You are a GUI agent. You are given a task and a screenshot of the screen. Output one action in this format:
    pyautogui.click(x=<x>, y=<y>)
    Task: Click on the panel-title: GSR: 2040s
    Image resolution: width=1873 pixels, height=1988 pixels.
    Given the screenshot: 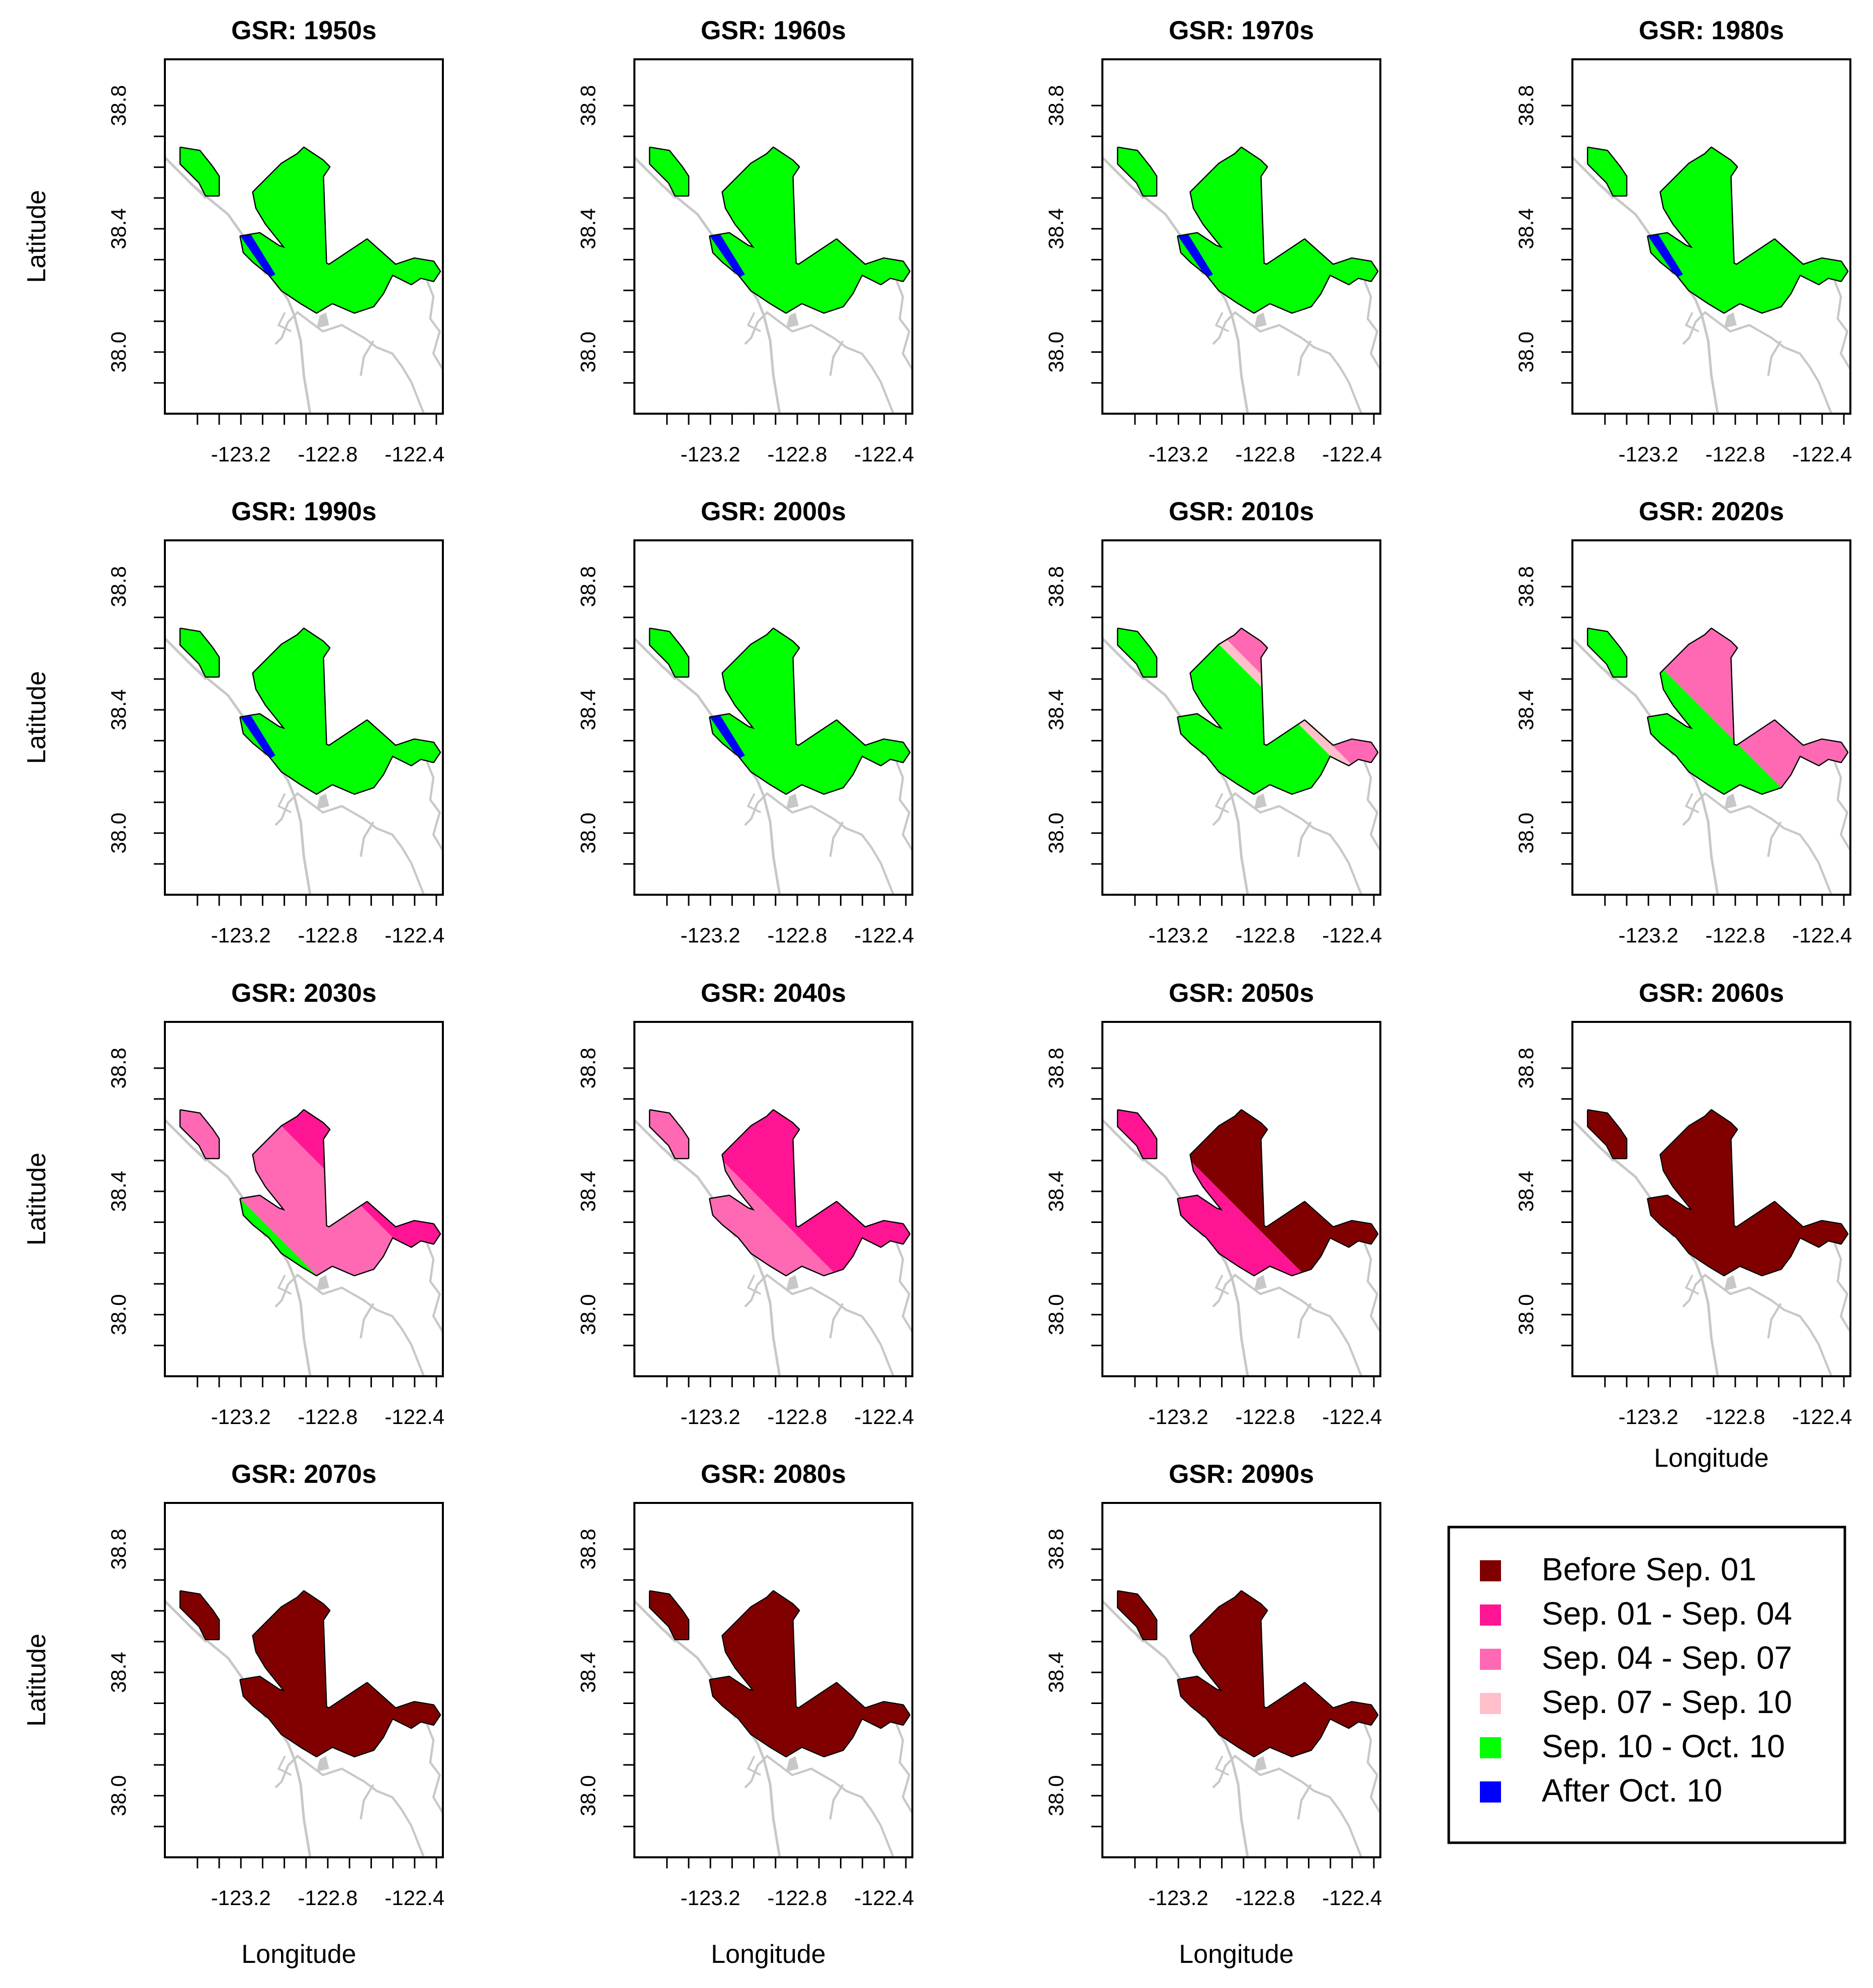 What is the action you would take?
    pyautogui.click(x=773, y=993)
    